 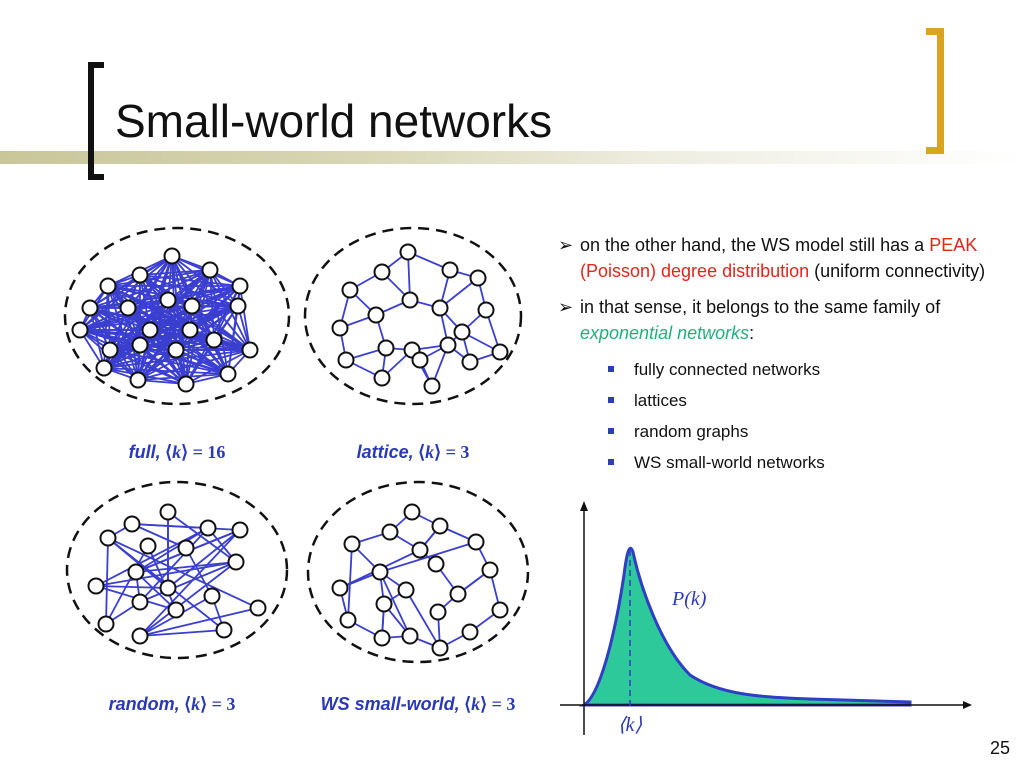 I want to click on caption-prefix: WS small-world,, so click(x=390, y=704).